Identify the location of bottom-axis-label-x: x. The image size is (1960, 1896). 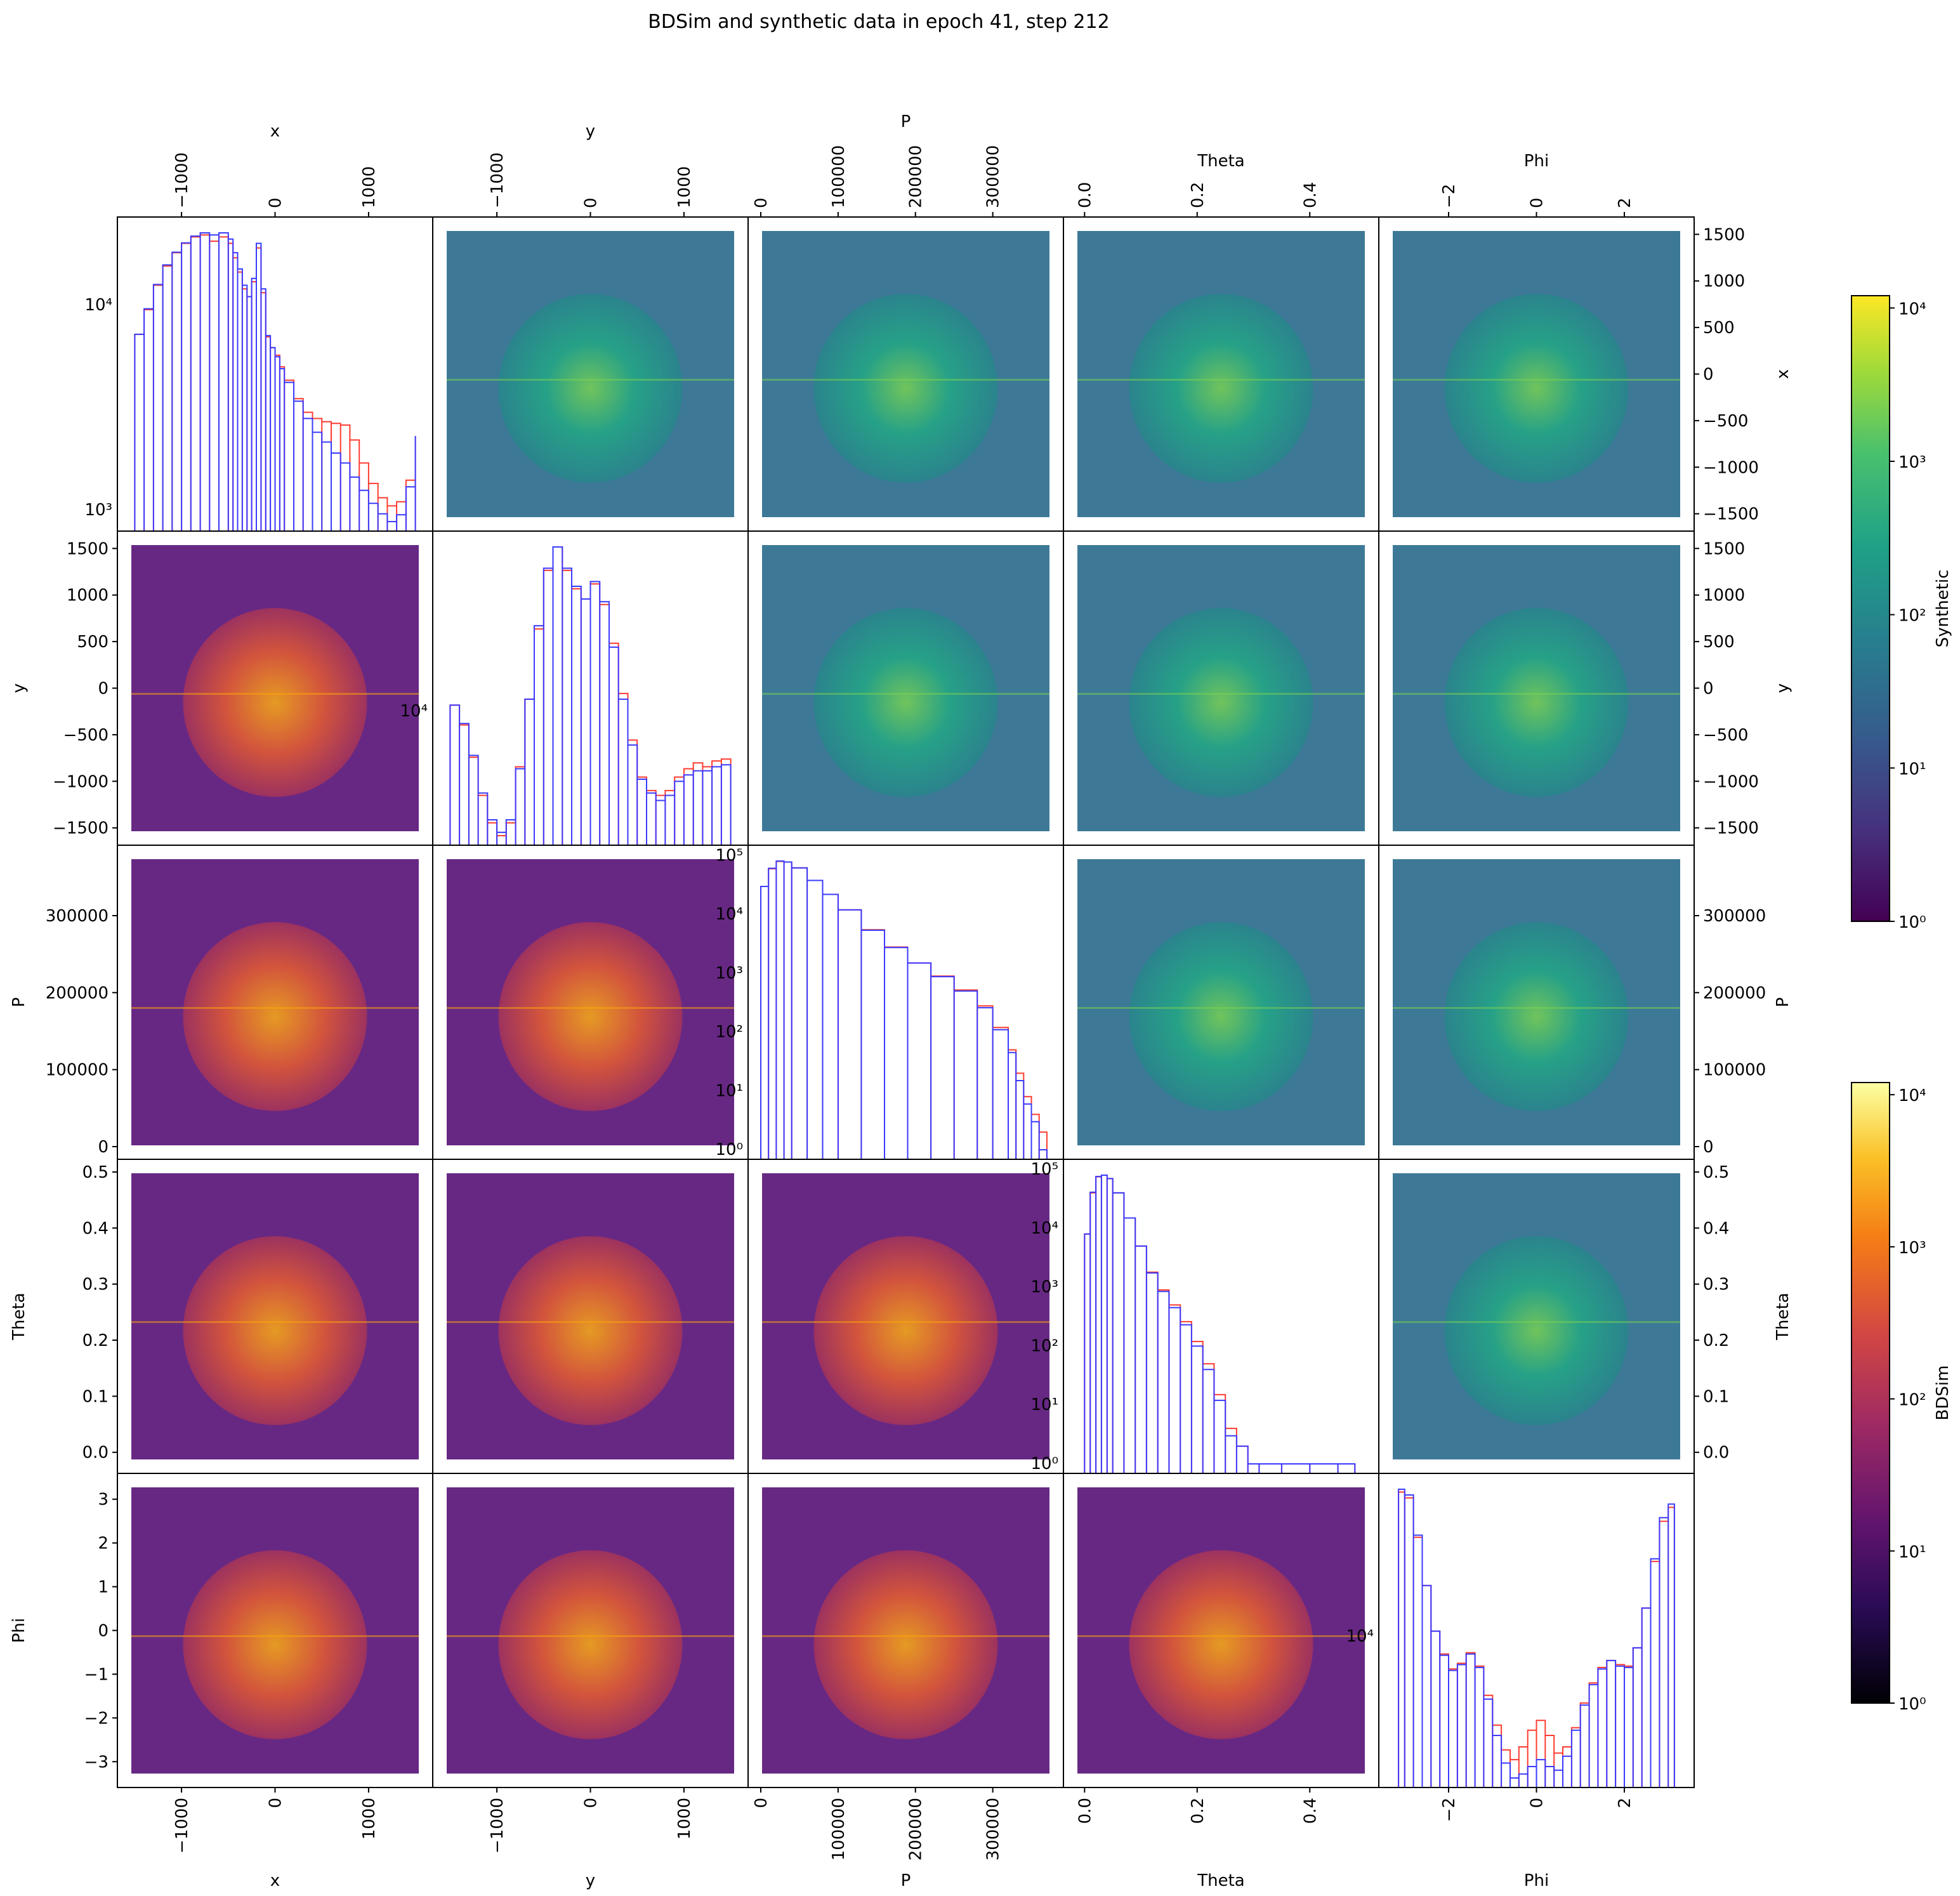
(275, 1880).